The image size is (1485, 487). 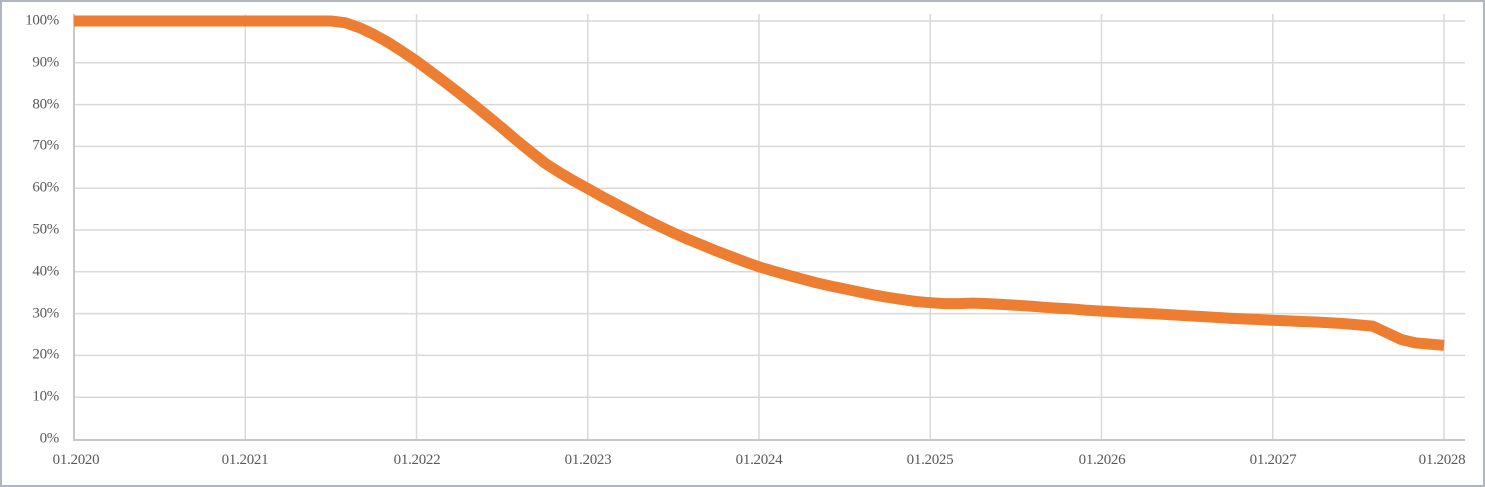 I want to click on x-tick-label: 01.2021, so click(x=245, y=460).